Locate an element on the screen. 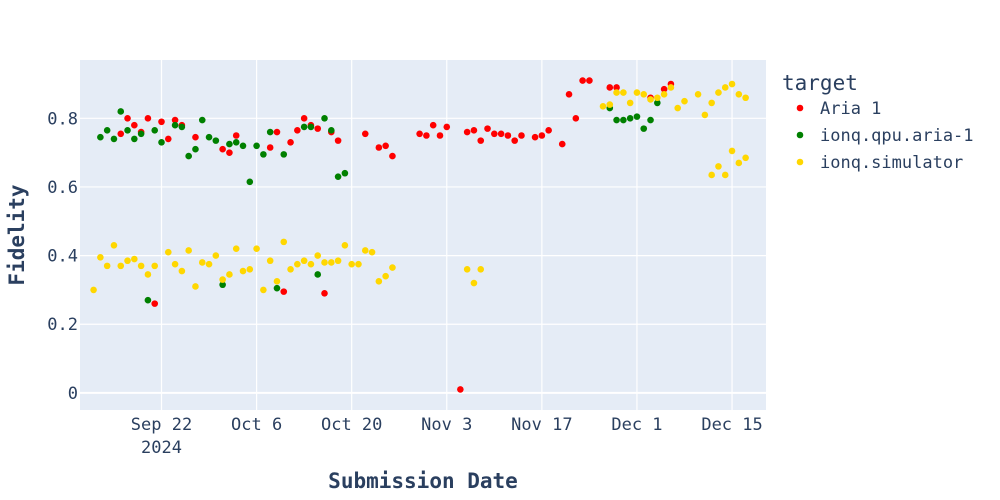 The width and height of the screenshot is (1000, 500). x-tick-label: Oct 6 is located at coordinates (256, 425).